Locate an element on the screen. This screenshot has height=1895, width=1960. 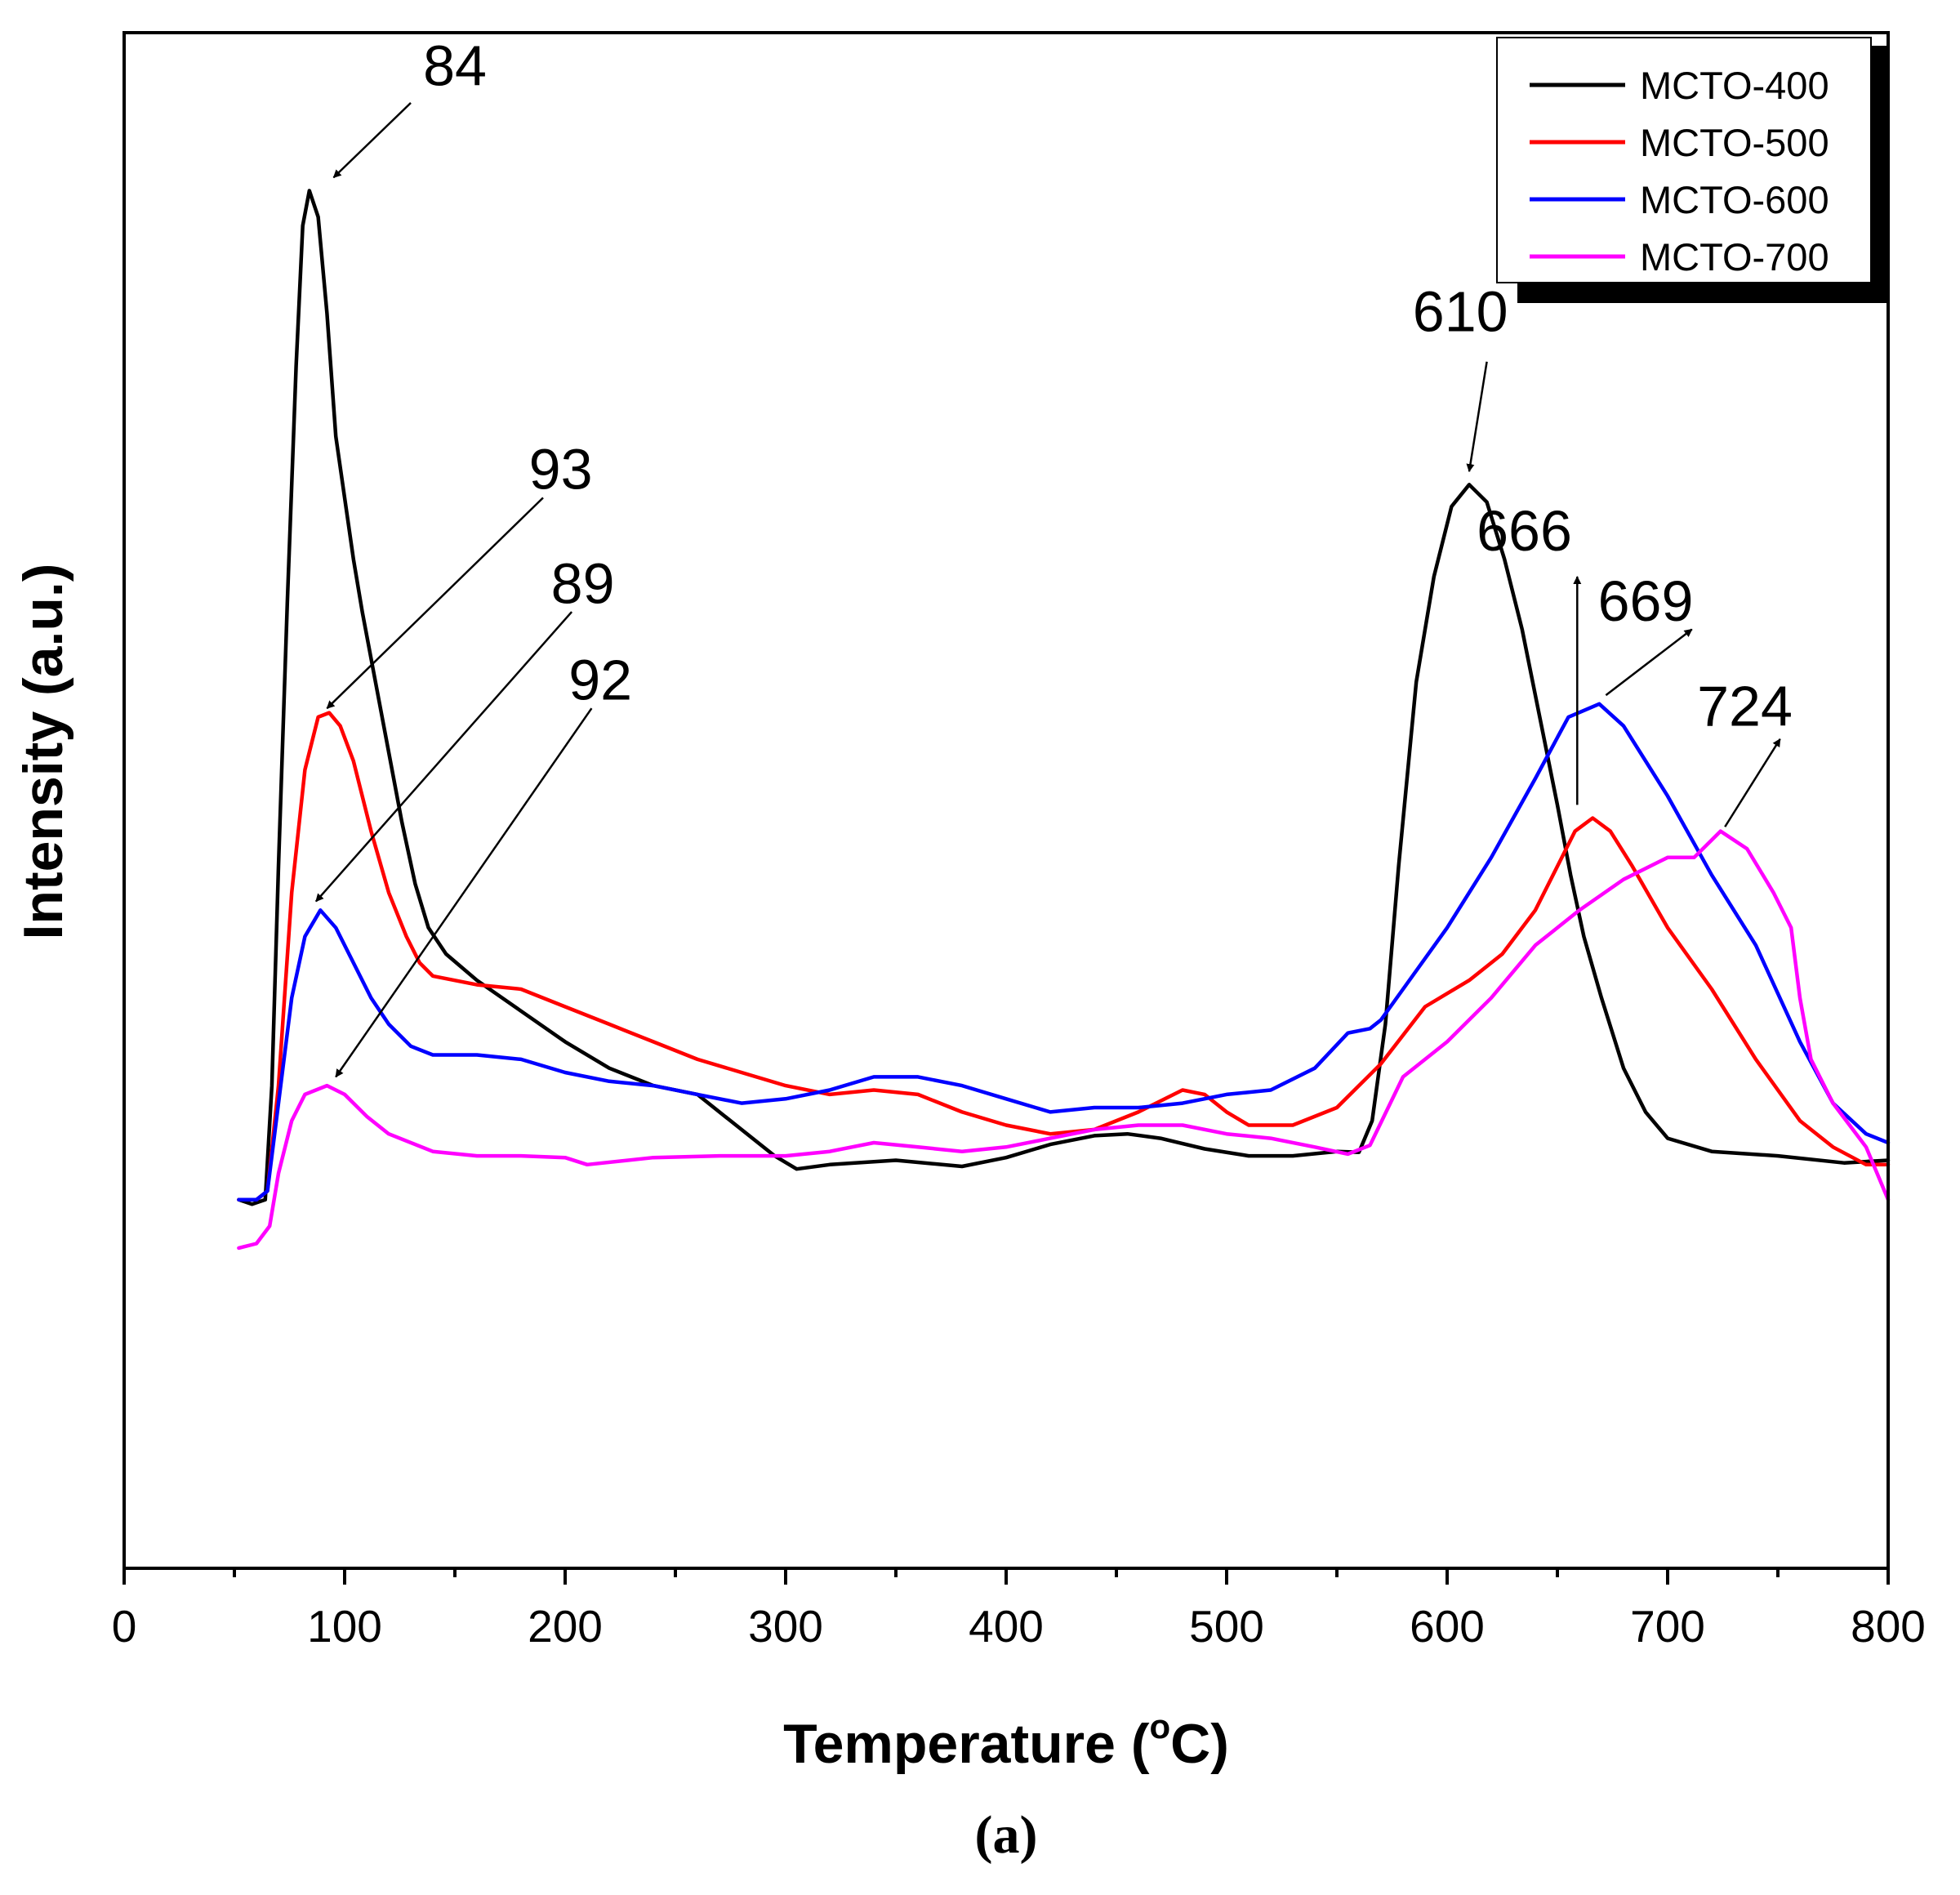
annotation-label-610: 610 is located at coordinates (1460, 311).